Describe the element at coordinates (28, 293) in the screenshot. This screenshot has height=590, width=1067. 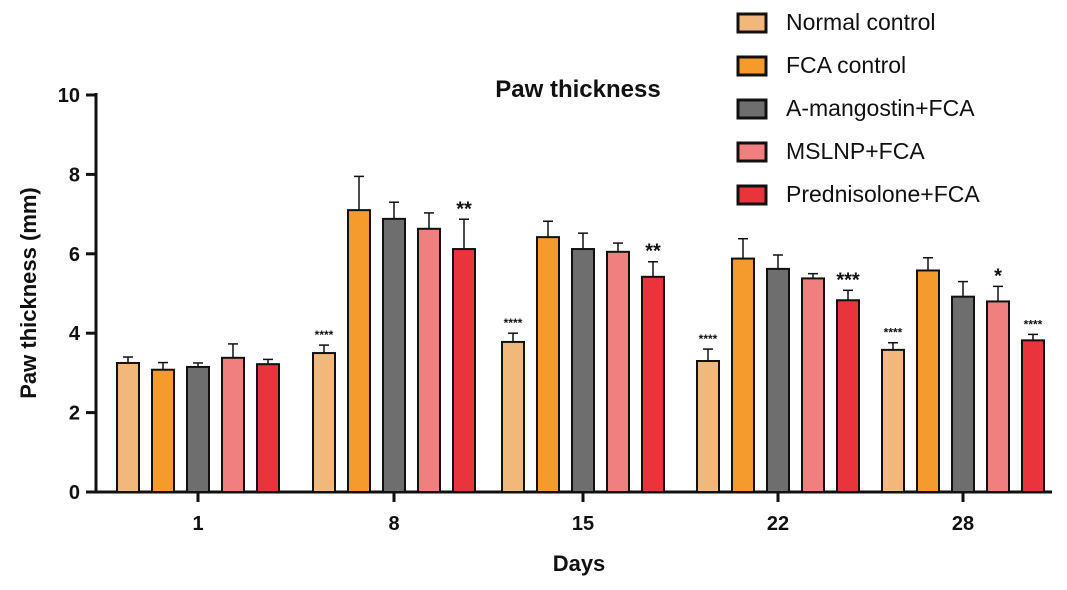
I see `y-axis-label: Paw thickness (mm)` at that location.